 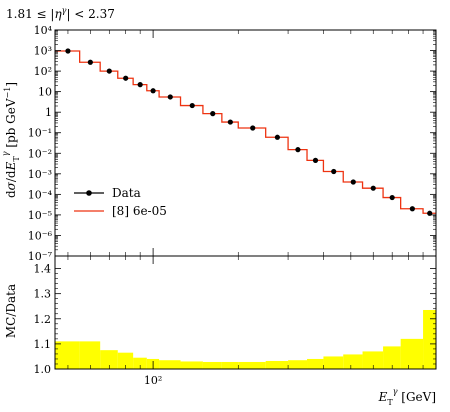 I want to click on main-y-tick-label: 10⁻², so click(x=40, y=153).